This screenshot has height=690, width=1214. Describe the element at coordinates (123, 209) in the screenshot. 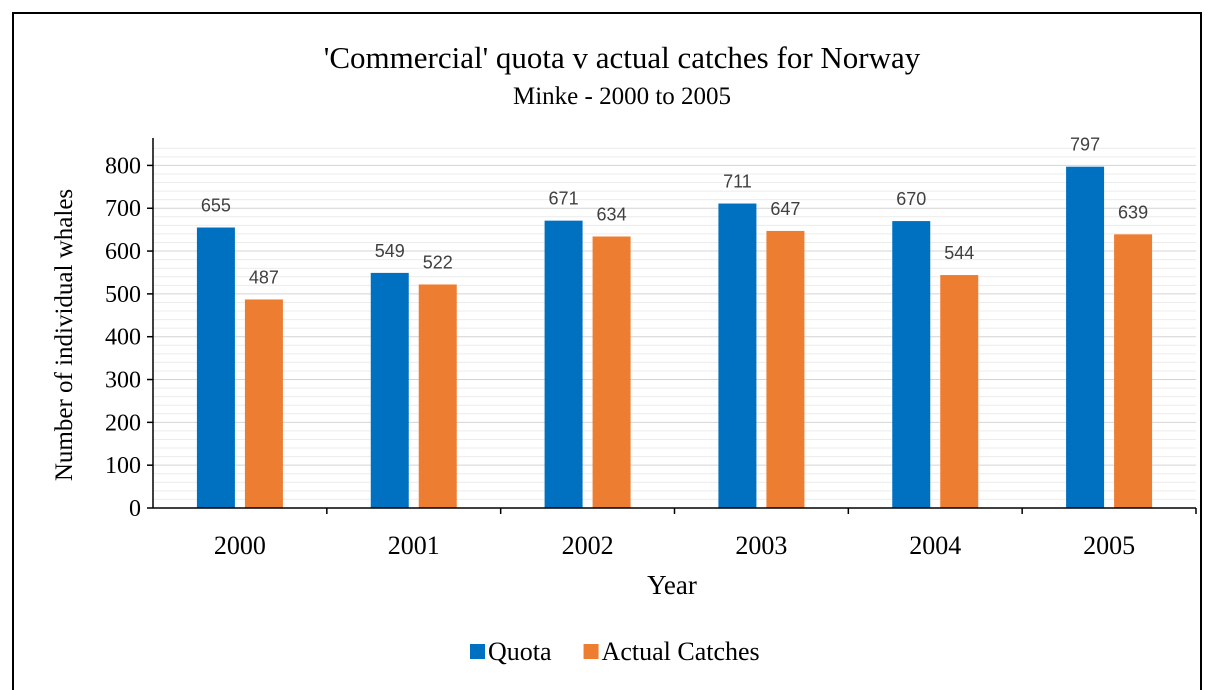

I see `y-tick-label: 700` at that location.